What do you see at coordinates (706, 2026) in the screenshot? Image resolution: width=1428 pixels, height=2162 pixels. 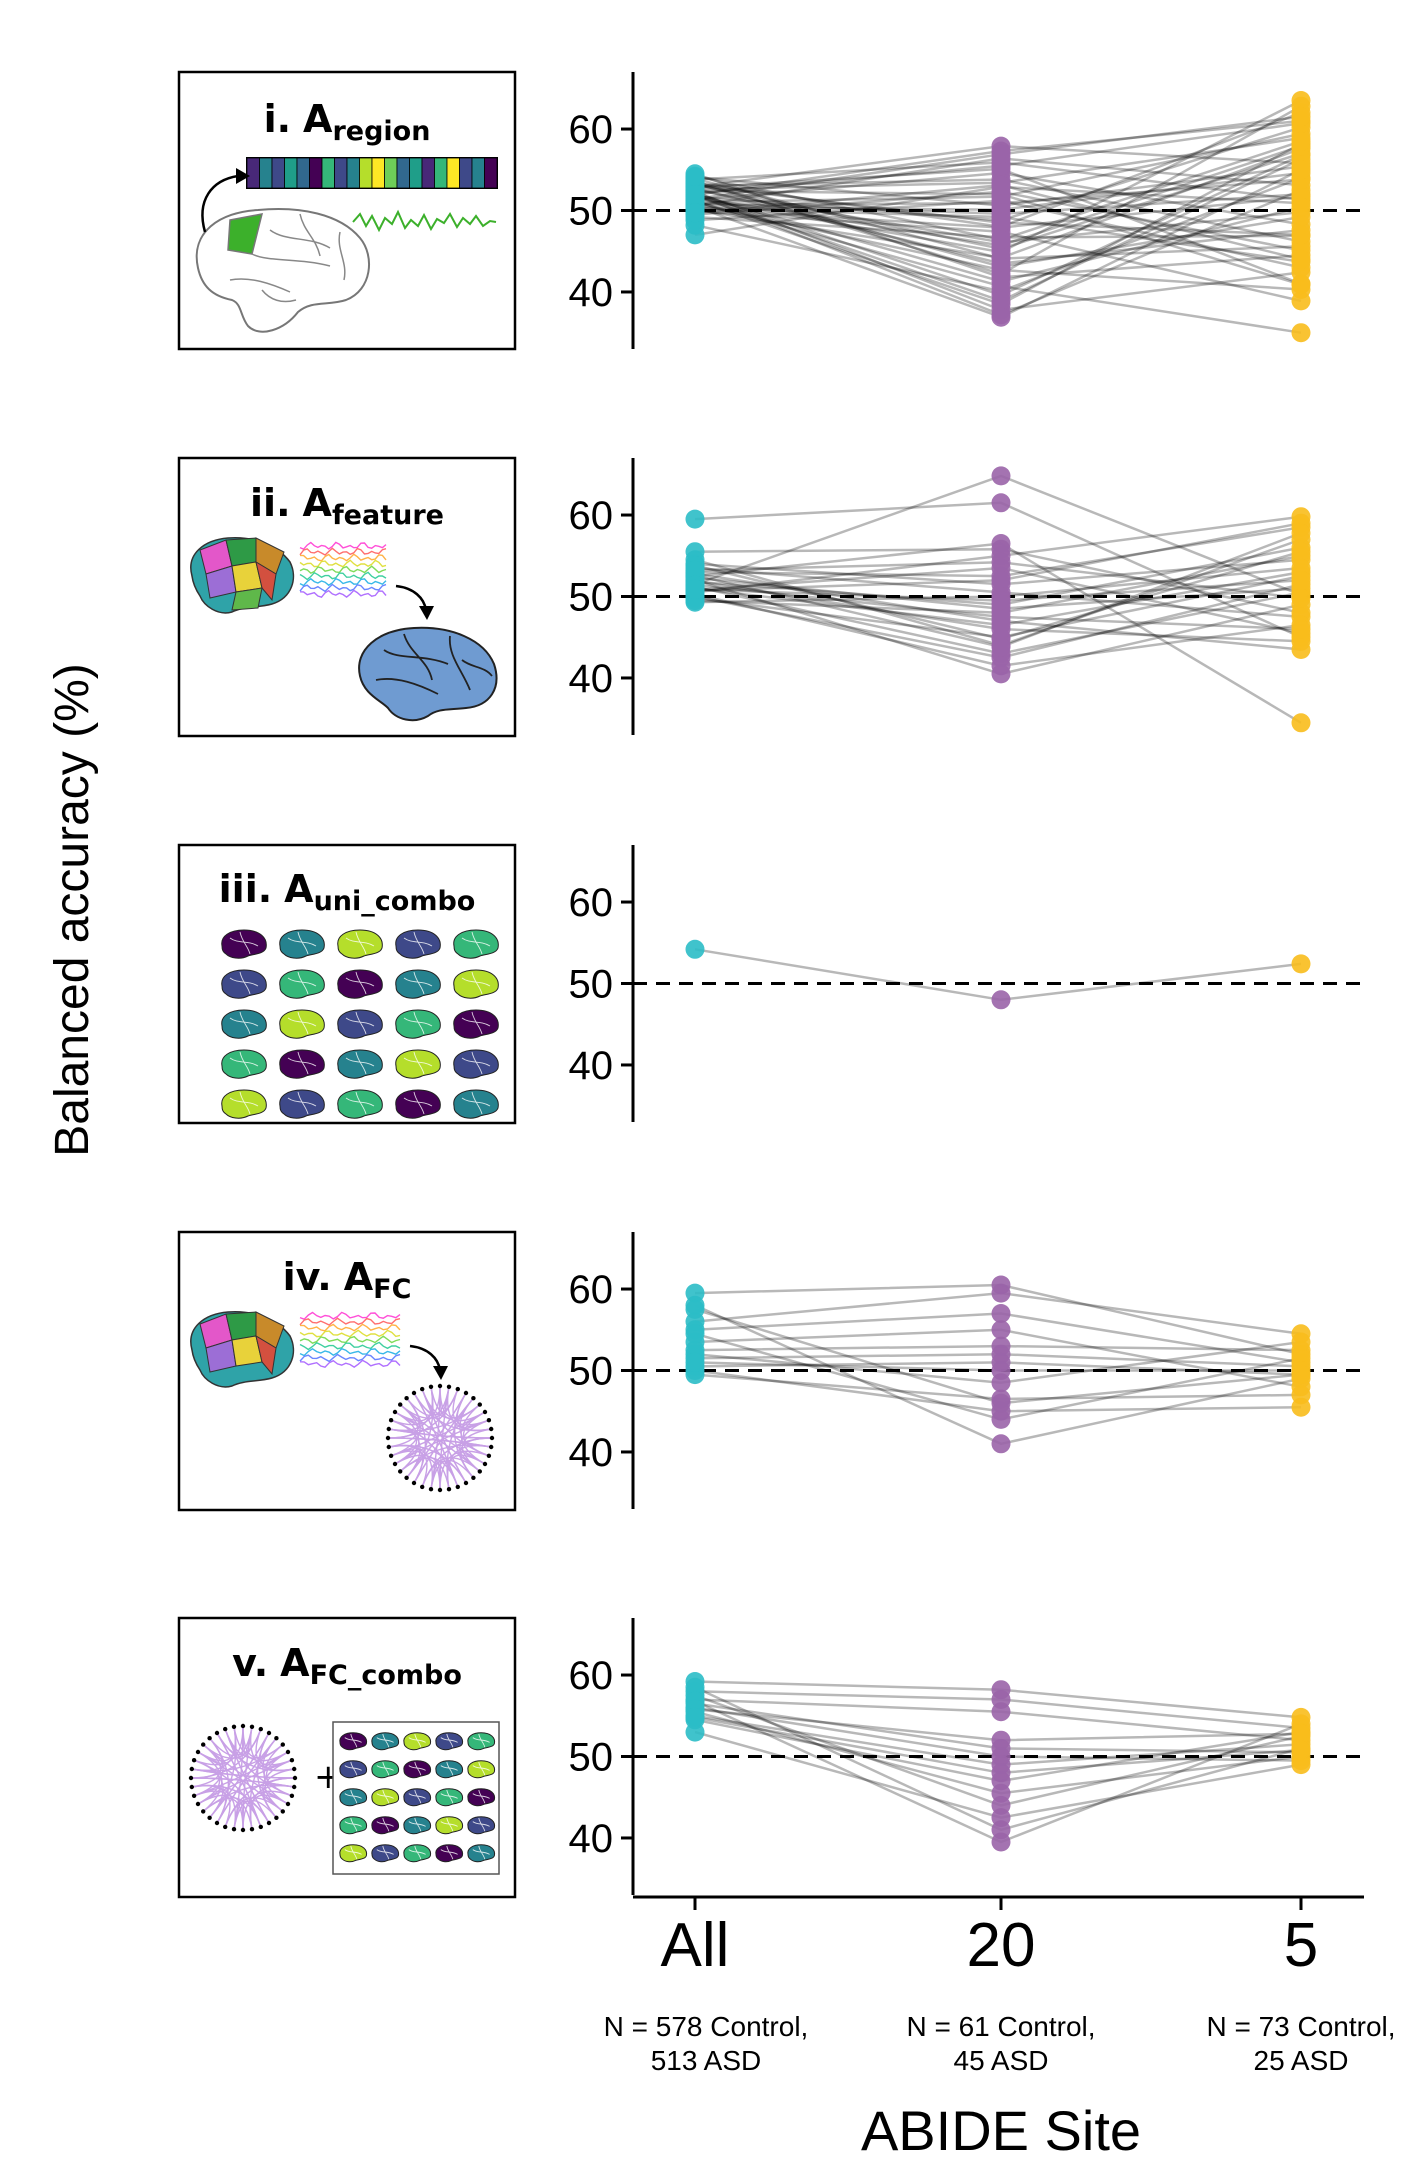 I see `site-note-all-line1: N = 578 Control,` at bounding box center [706, 2026].